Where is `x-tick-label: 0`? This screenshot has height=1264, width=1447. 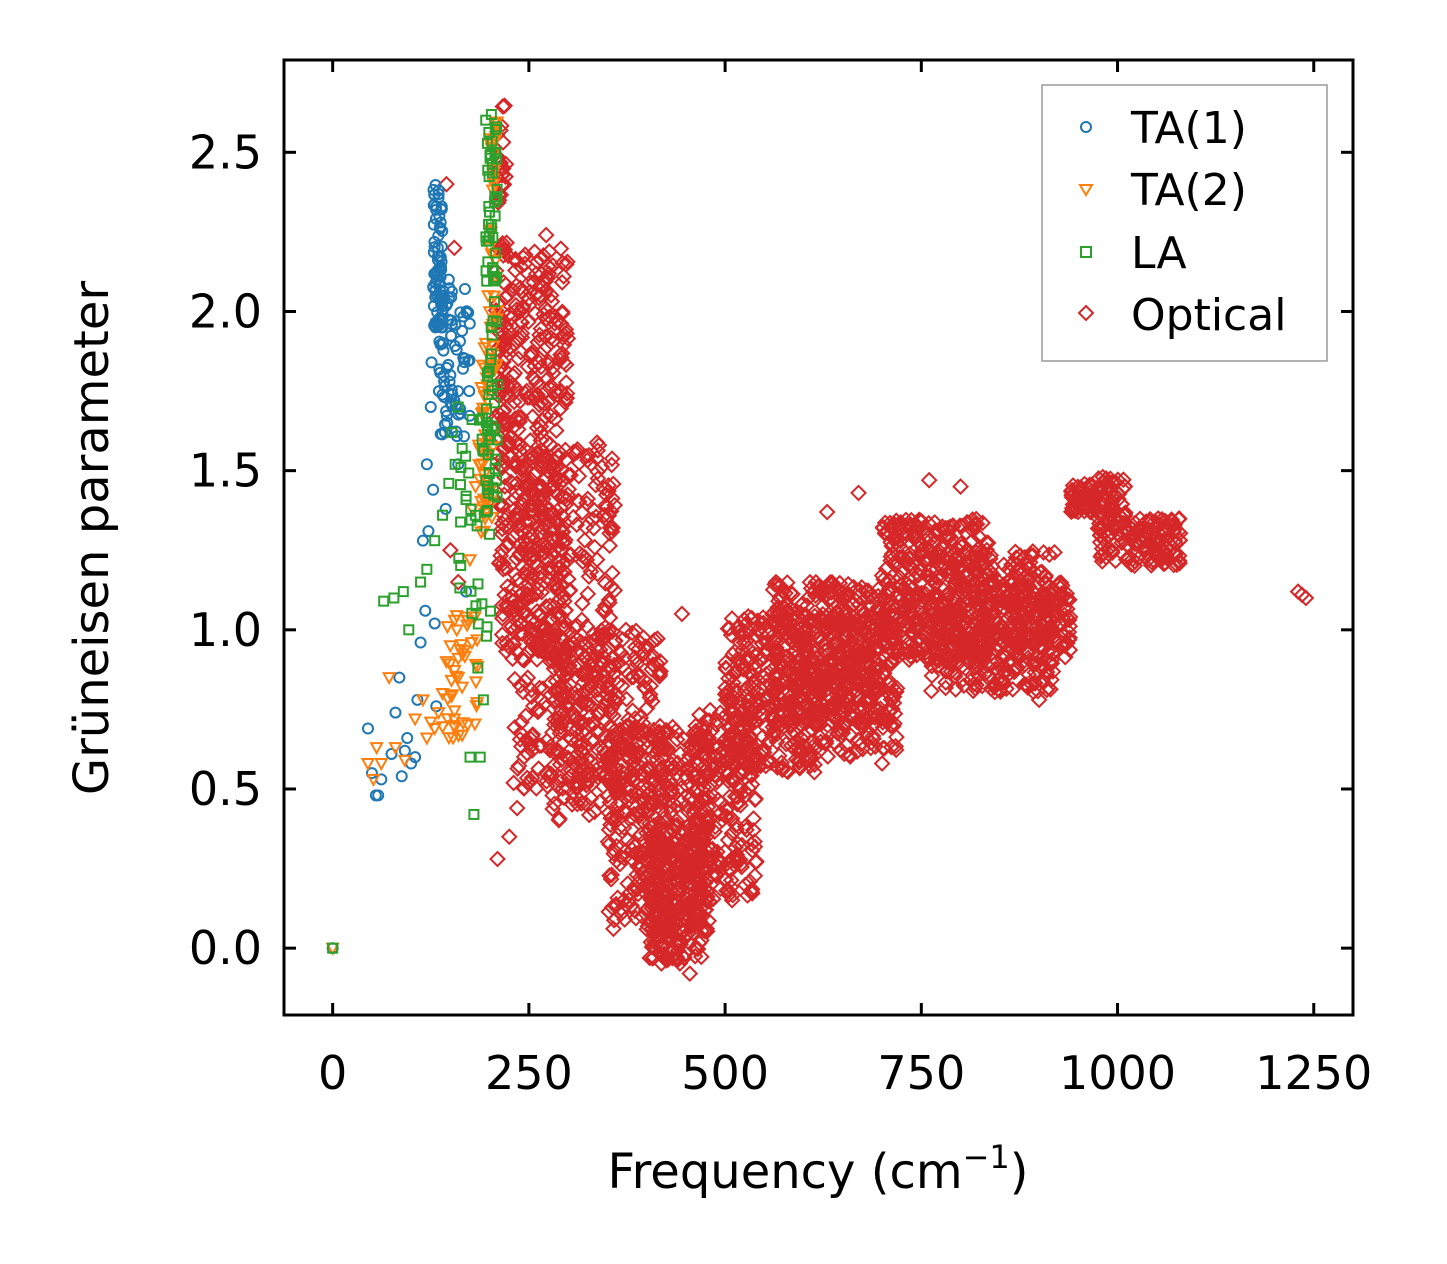 x-tick-label: 0 is located at coordinates (332, 1073).